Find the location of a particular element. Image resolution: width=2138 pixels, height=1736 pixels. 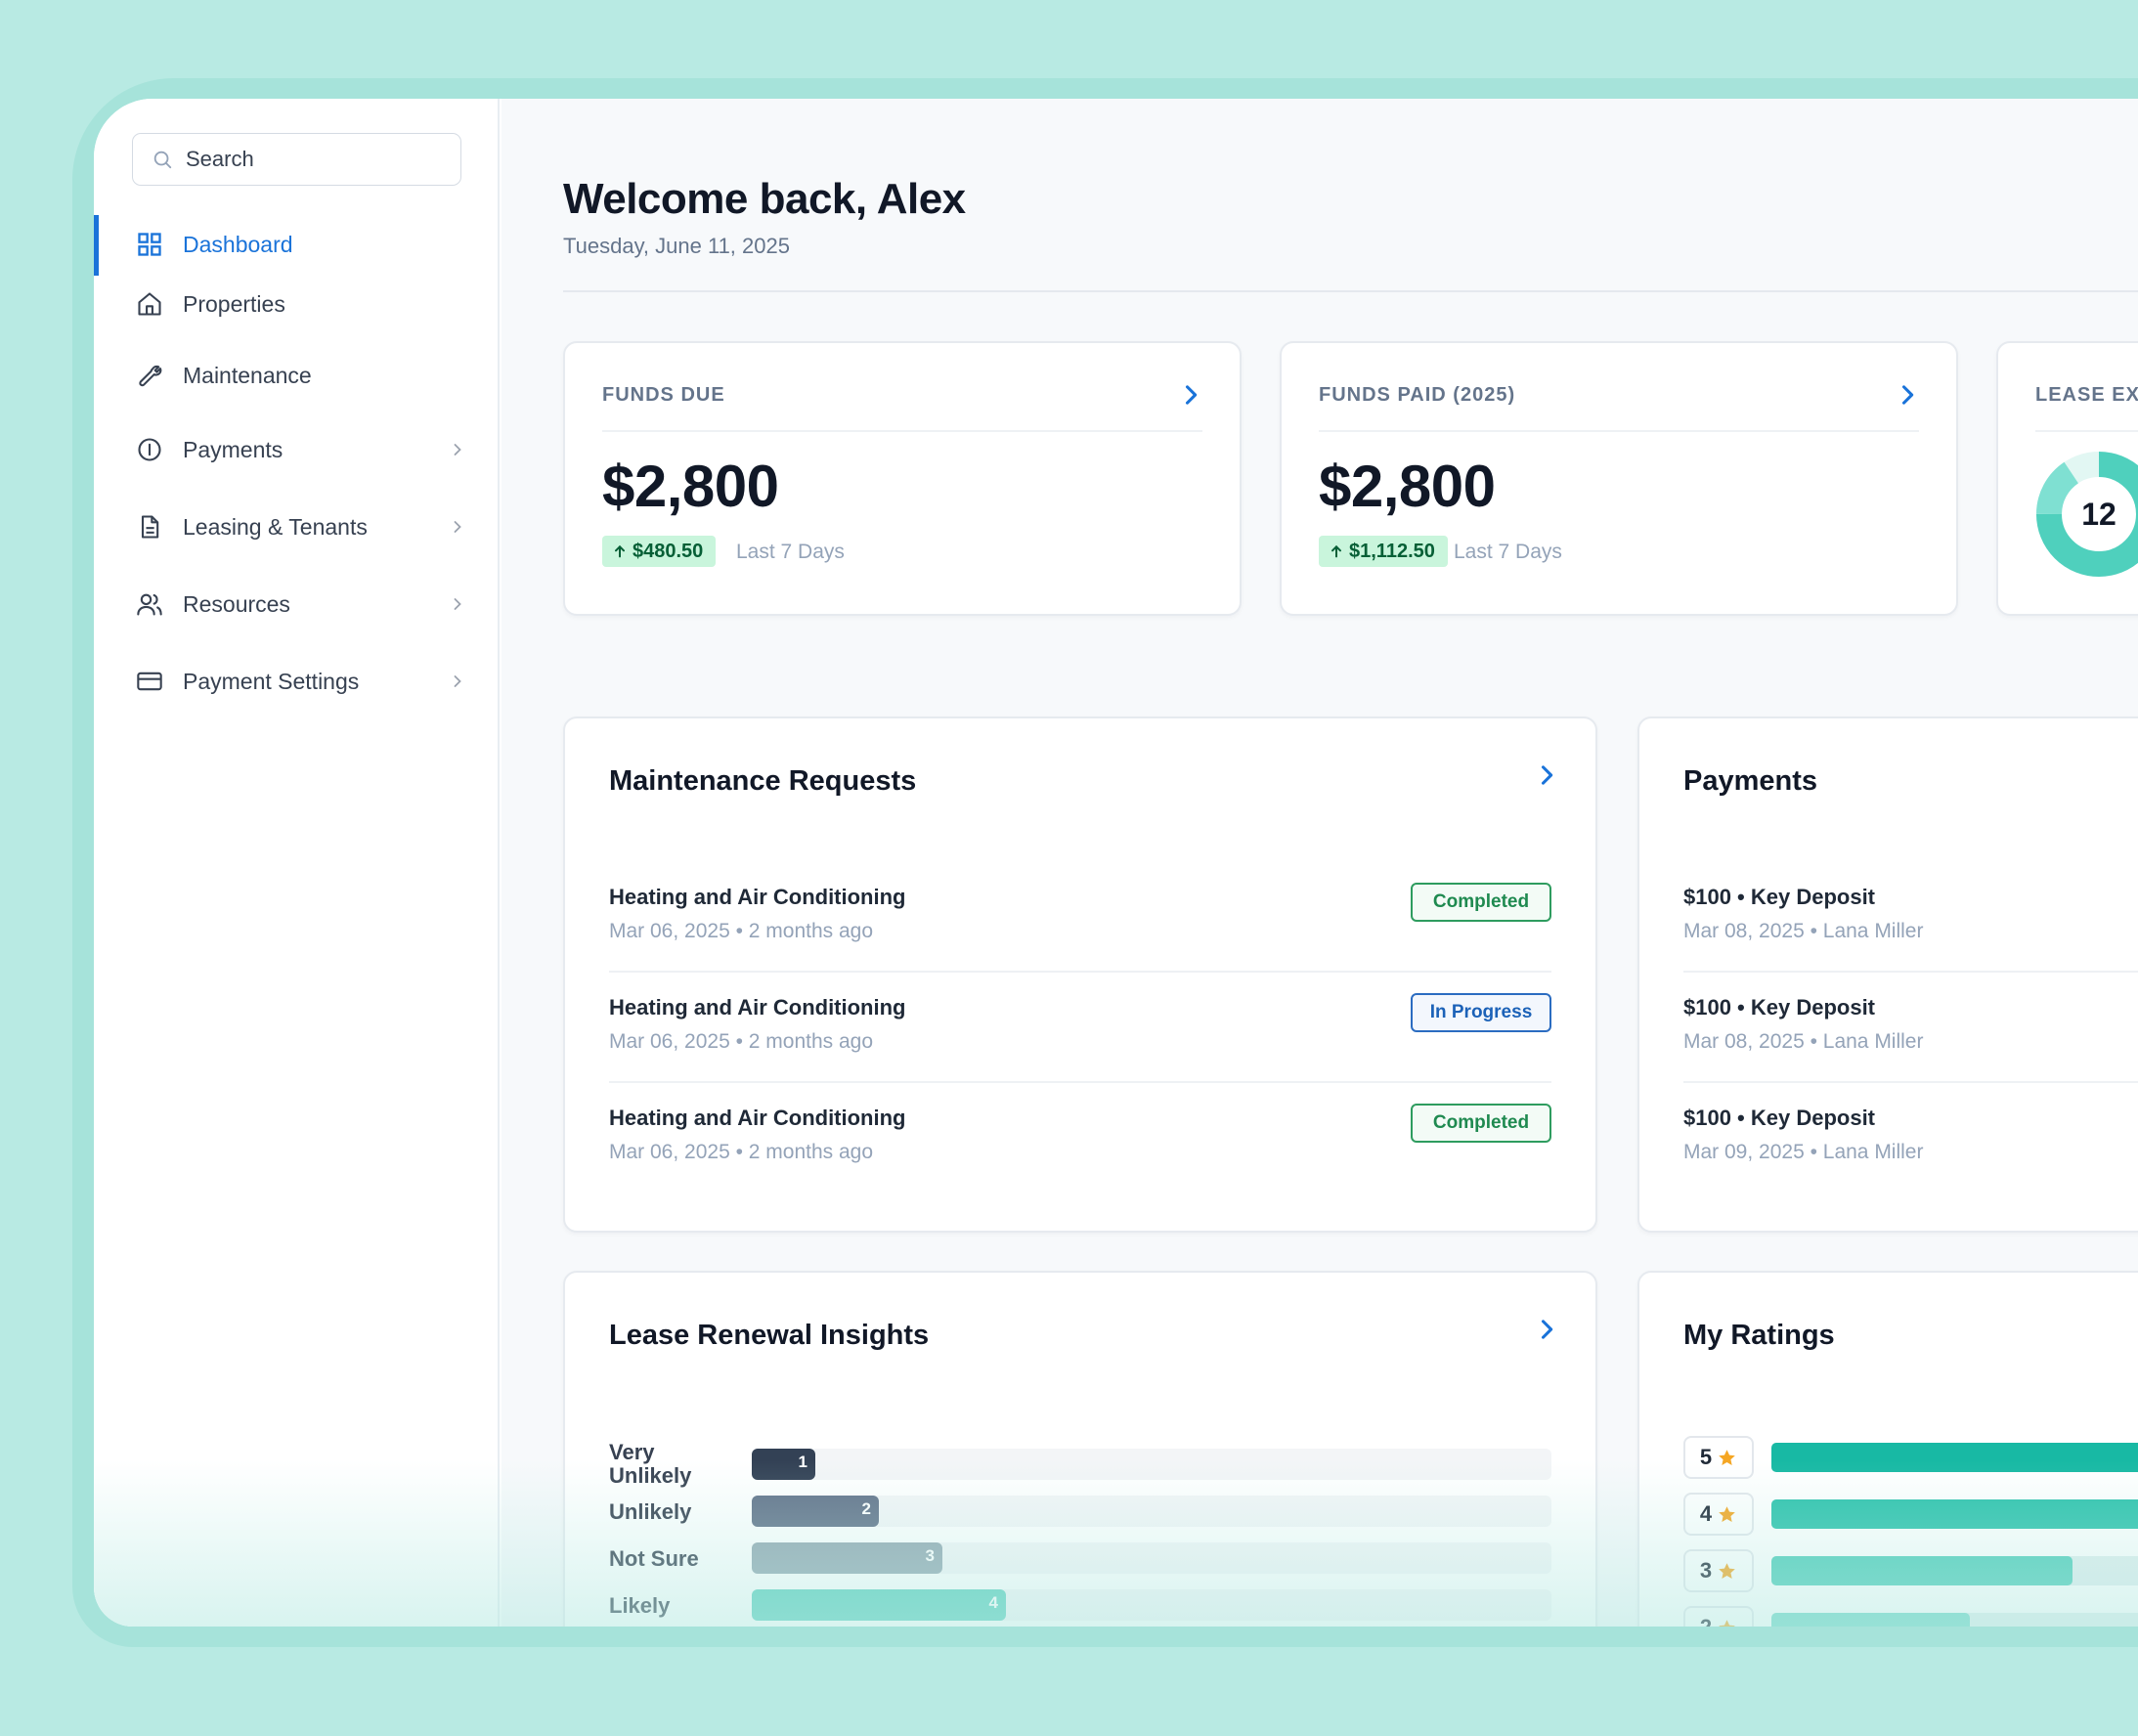

rating-value: 3 is located at coordinates (1706, 1571).